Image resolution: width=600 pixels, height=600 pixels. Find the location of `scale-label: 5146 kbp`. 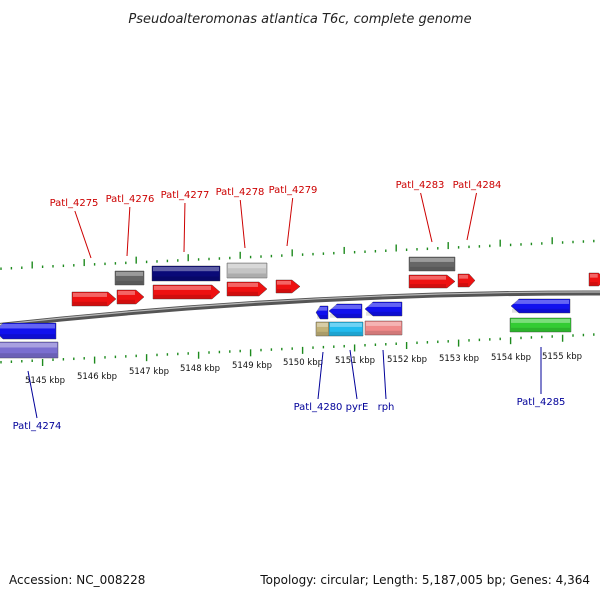

scale-label: 5146 kbp is located at coordinates (97, 377).